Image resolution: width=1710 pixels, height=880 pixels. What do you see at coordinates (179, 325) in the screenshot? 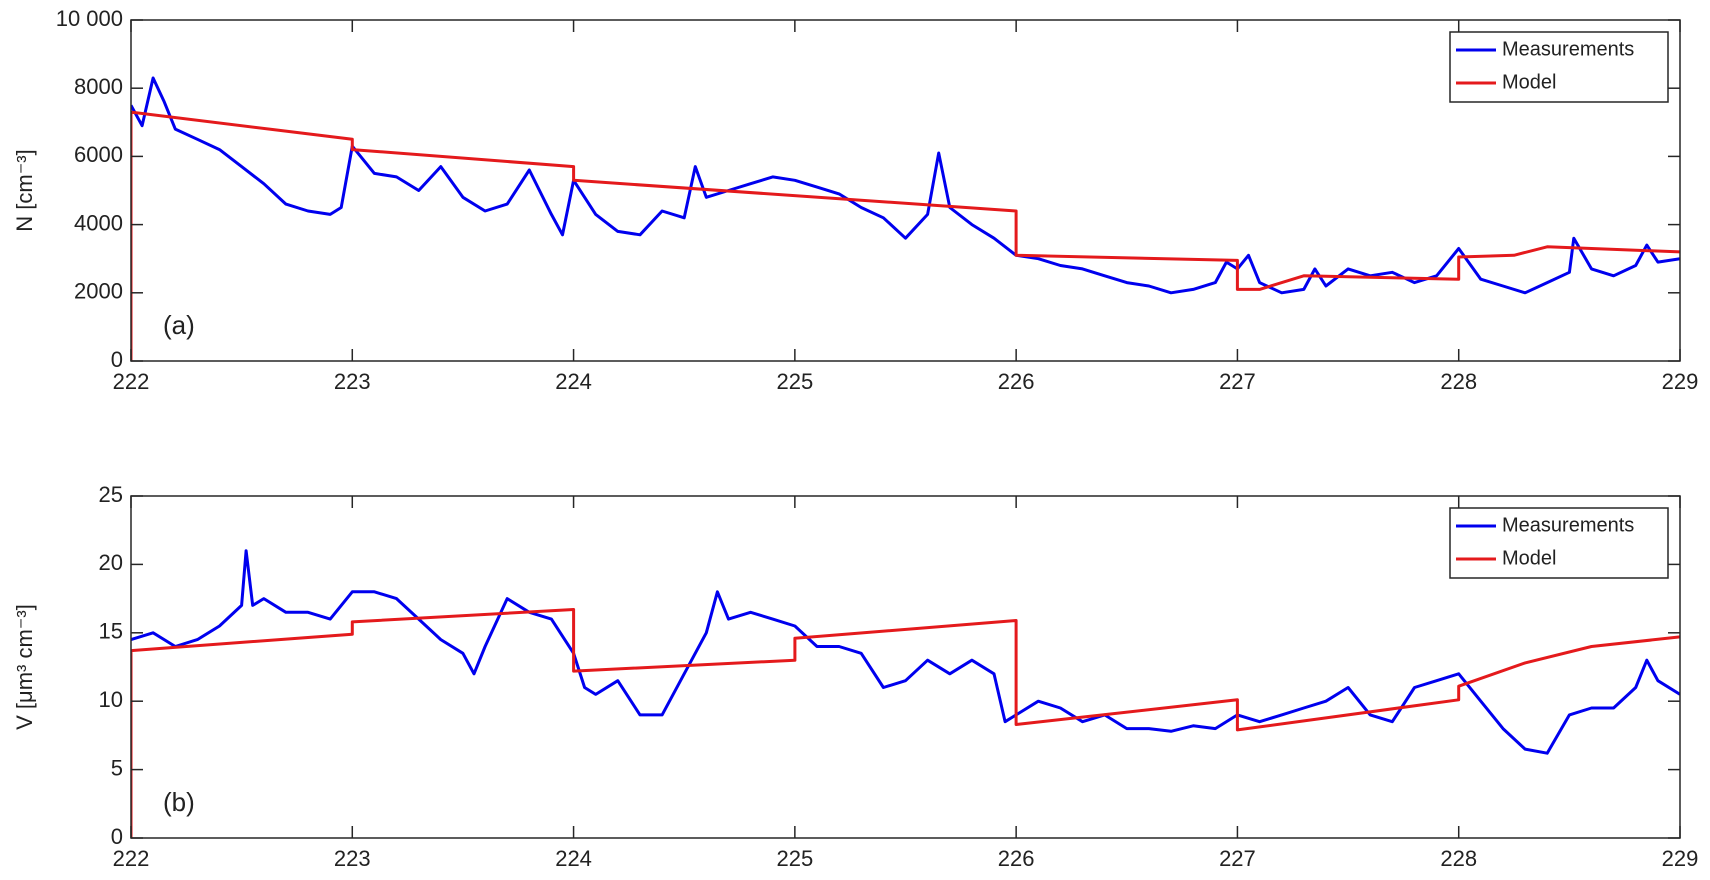
I see `annotation: (a)` at bounding box center [179, 325].